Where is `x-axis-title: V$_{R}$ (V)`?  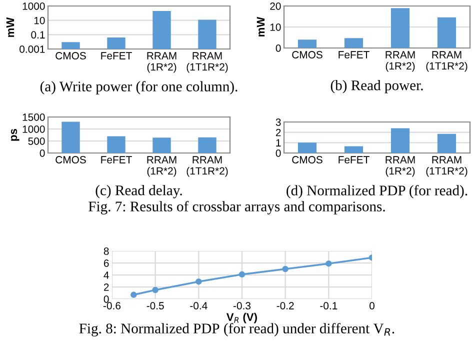
x-axis-title: V$_{R}$ (V) is located at coordinates (241, 318).